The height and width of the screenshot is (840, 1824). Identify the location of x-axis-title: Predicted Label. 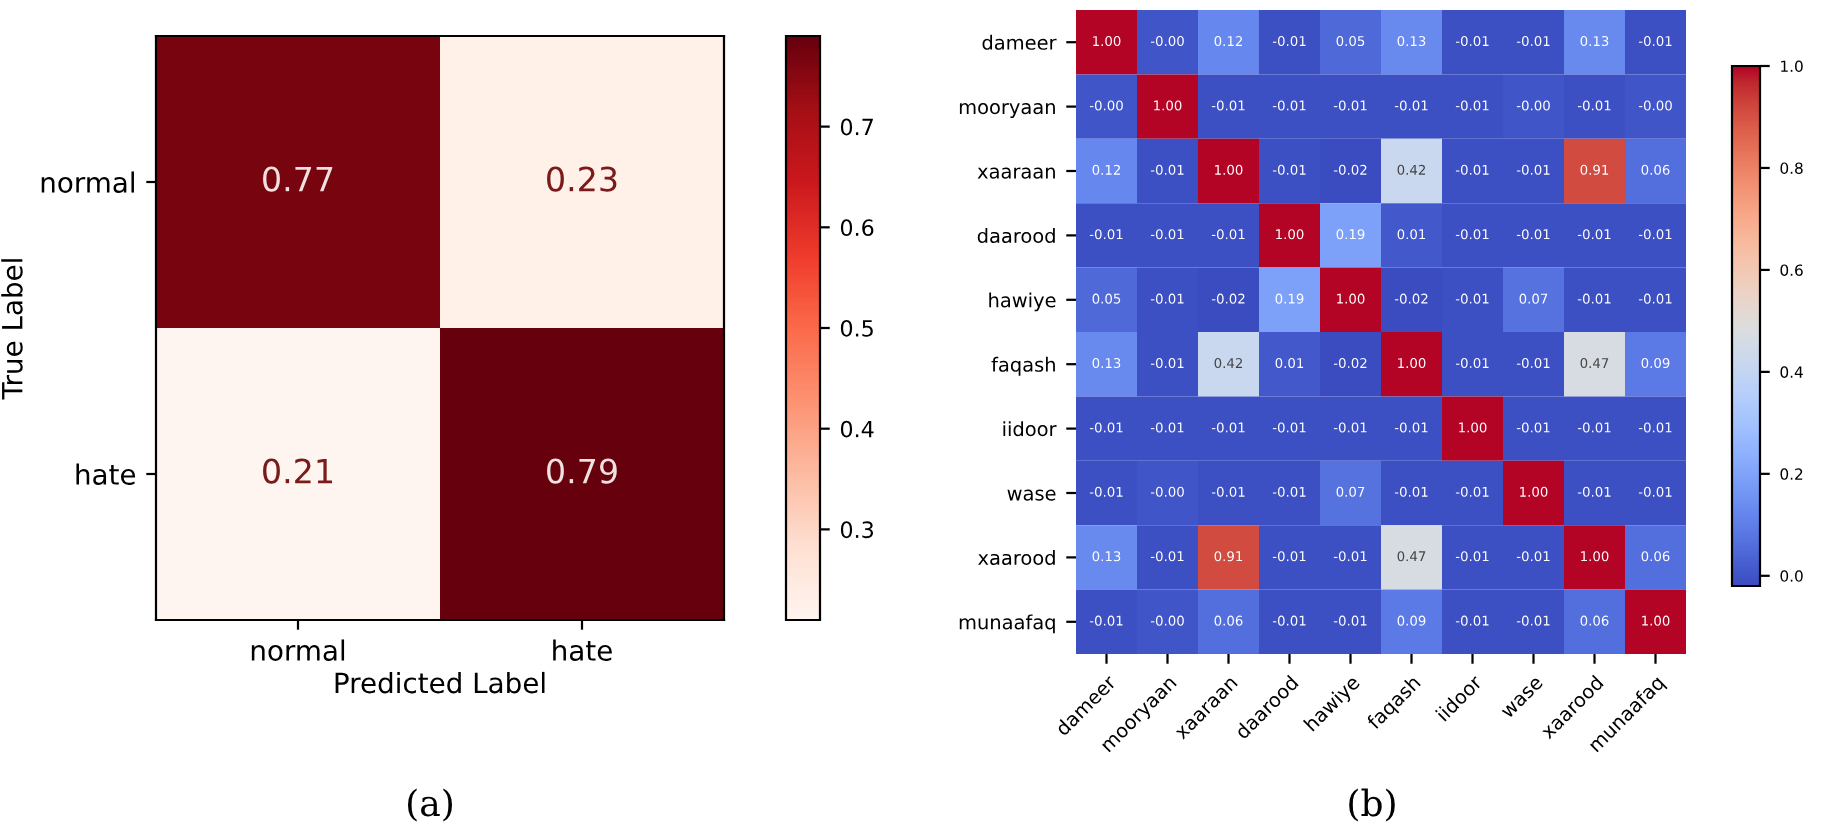
(440, 682).